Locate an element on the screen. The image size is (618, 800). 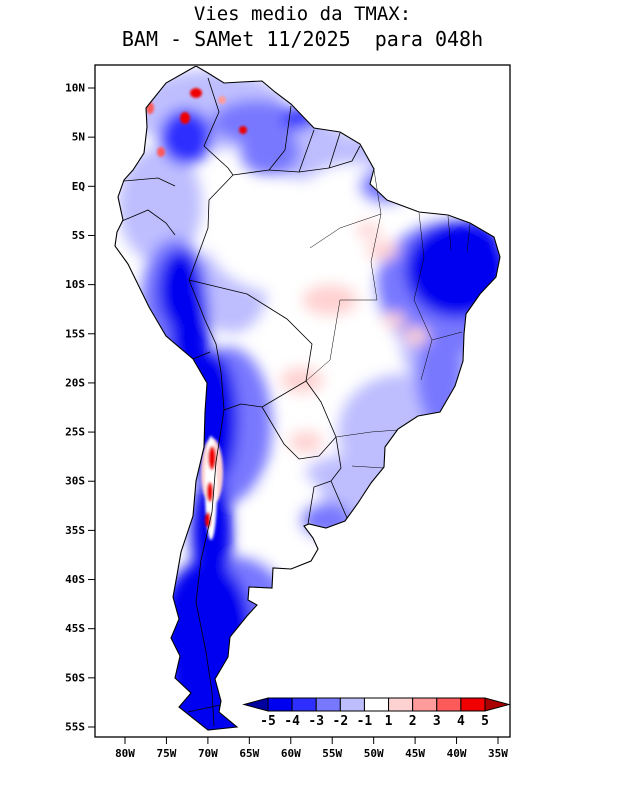
lon-tick-label: 60W is located at coordinates (291, 753).